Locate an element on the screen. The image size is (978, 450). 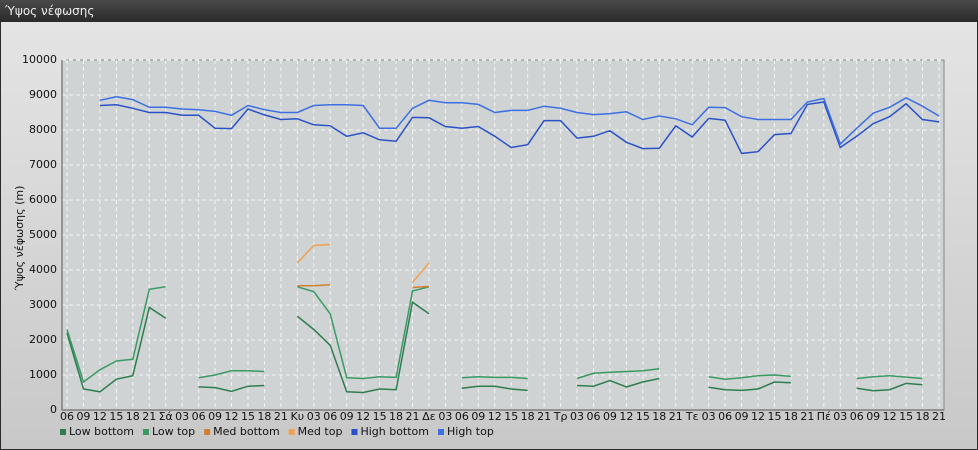
y-tick-label: 6000 is located at coordinates (43, 199).